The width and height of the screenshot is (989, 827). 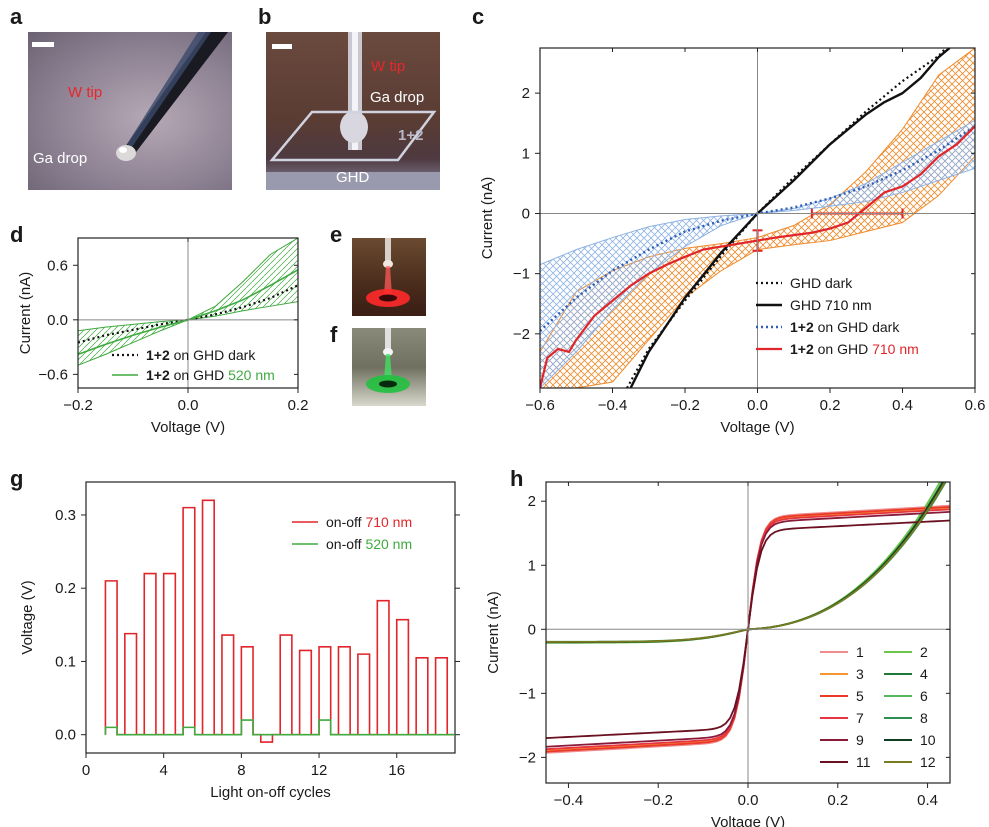 What do you see at coordinates (975, 405) in the screenshot?
I see `x-tick-label: 0.6` at bounding box center [975, 405].